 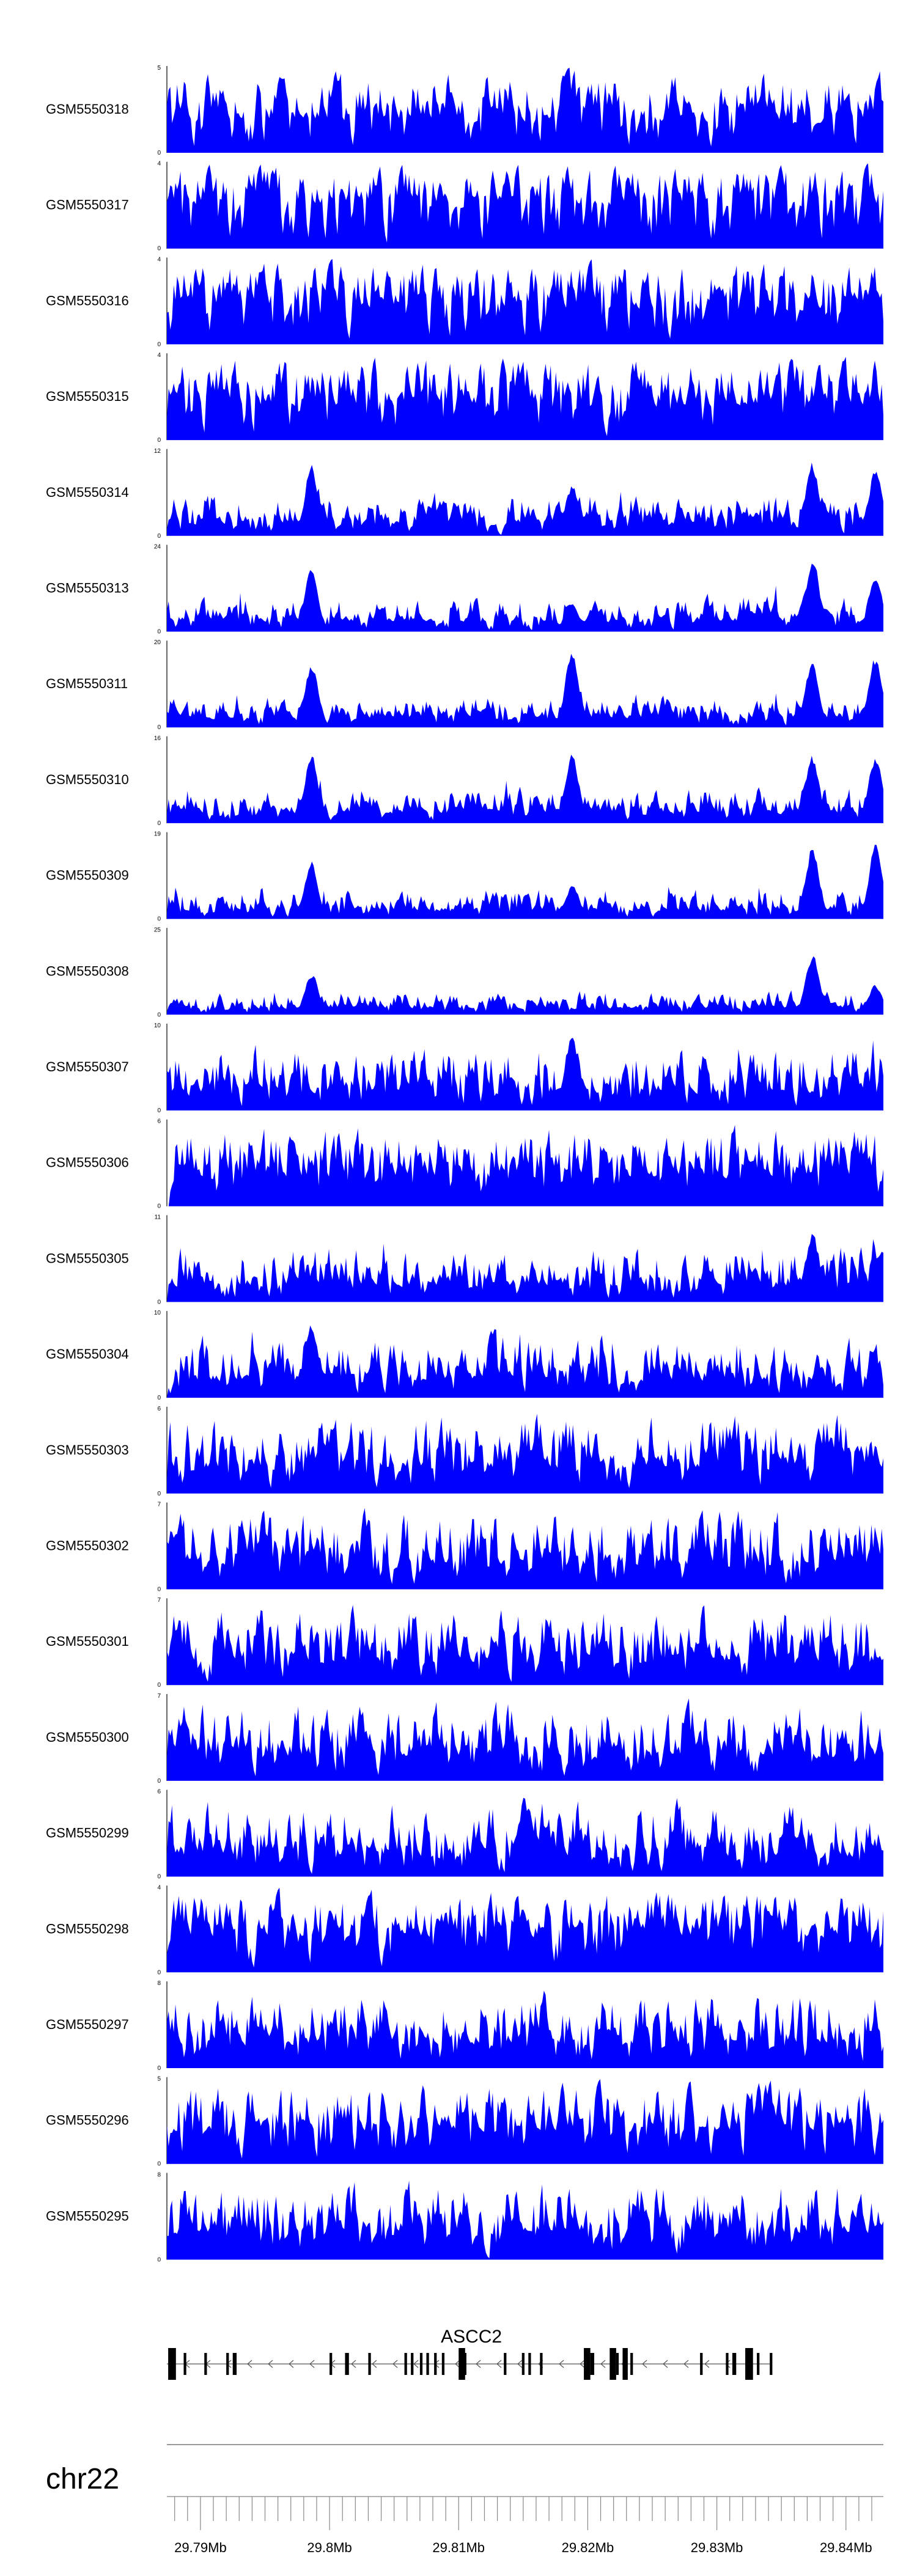 What do you see at coordinates (87, 492) in the screenshot?
I see `track-label: GSM5550314` at bounding box center [87, 492].